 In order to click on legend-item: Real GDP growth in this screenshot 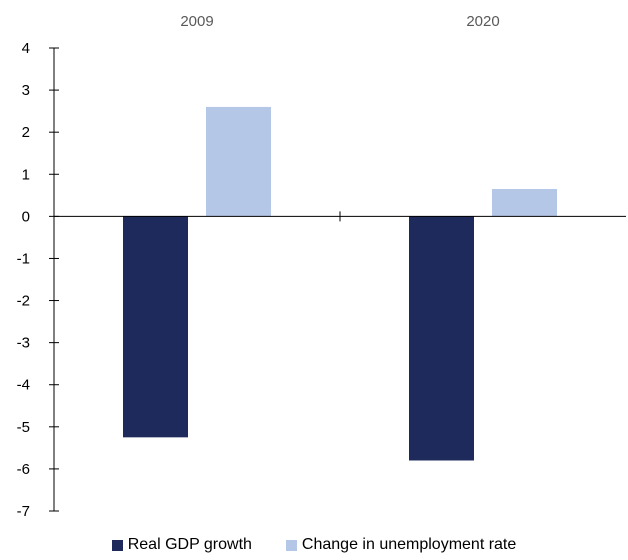, I will do `click(181, 545)`.